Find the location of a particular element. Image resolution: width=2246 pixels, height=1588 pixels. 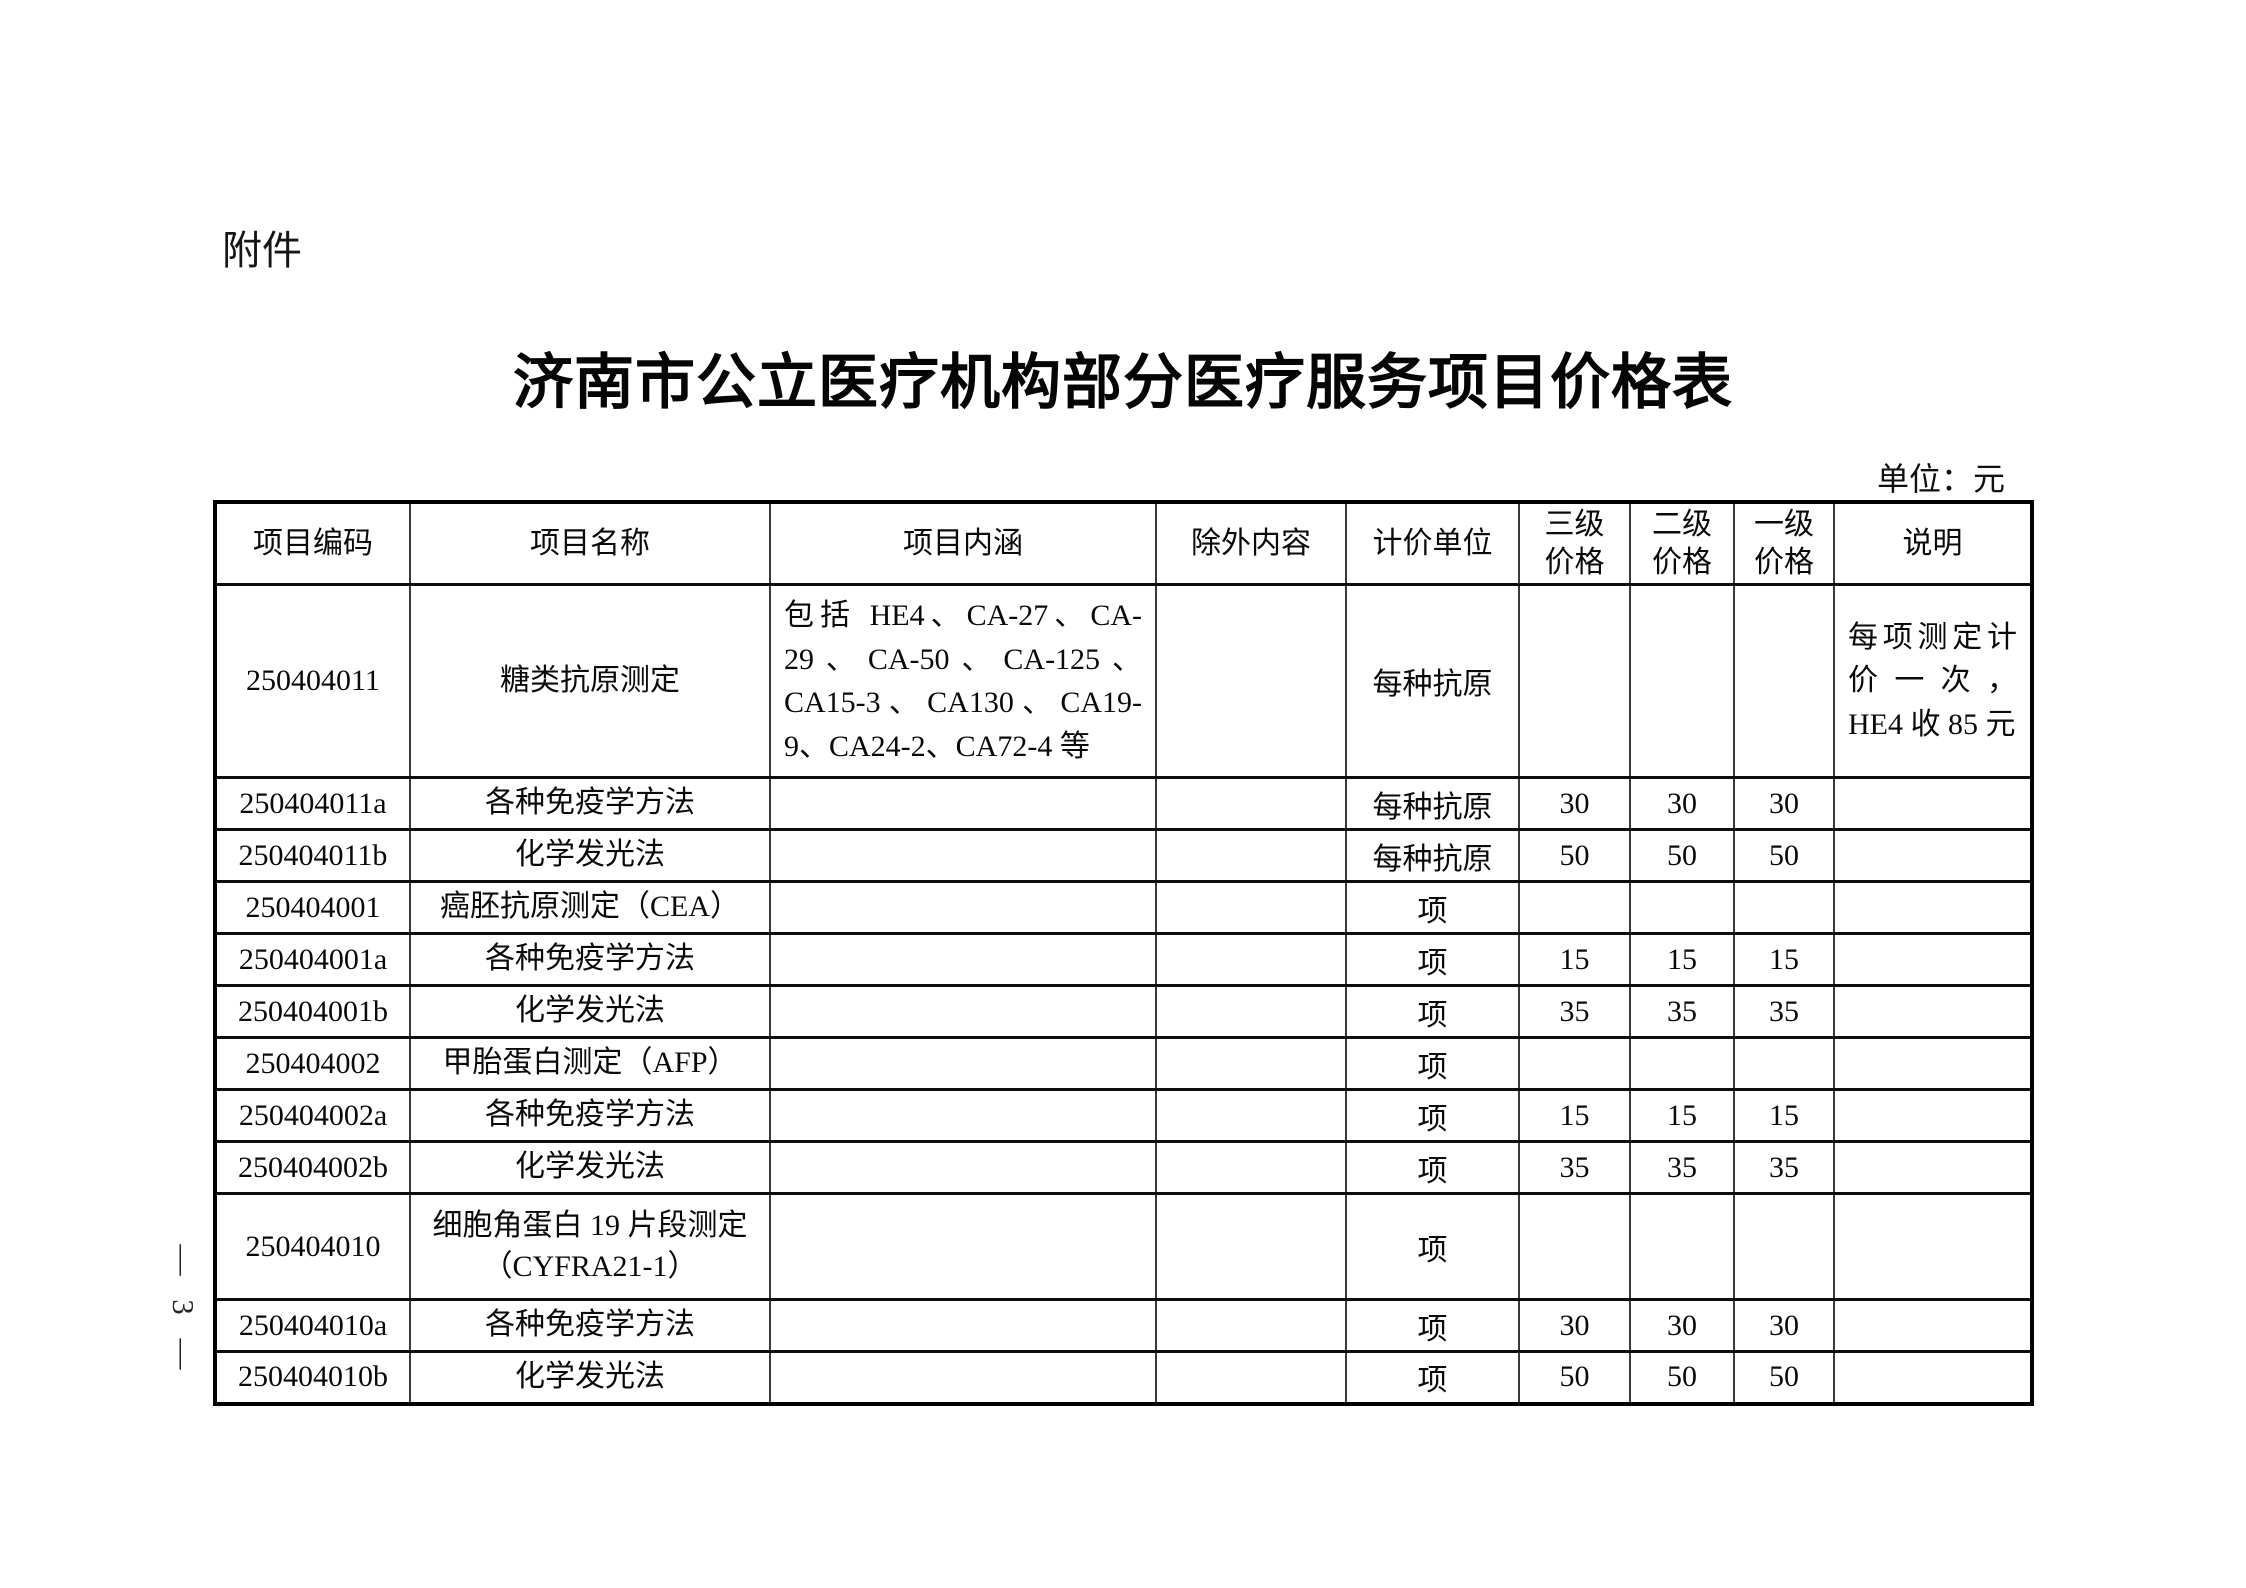

cell-item-code: 250404002 is located at coordinates (312, 1063).